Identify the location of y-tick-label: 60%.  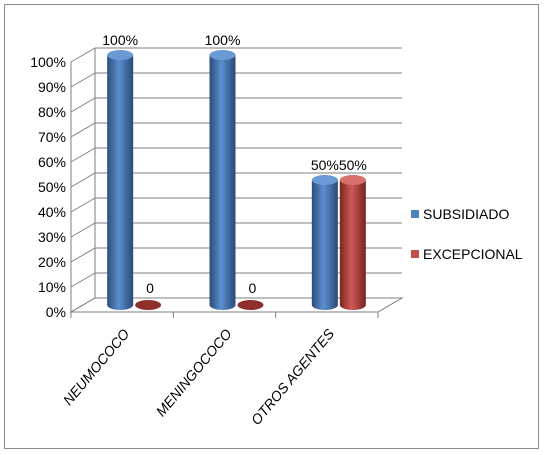
(52, 162).